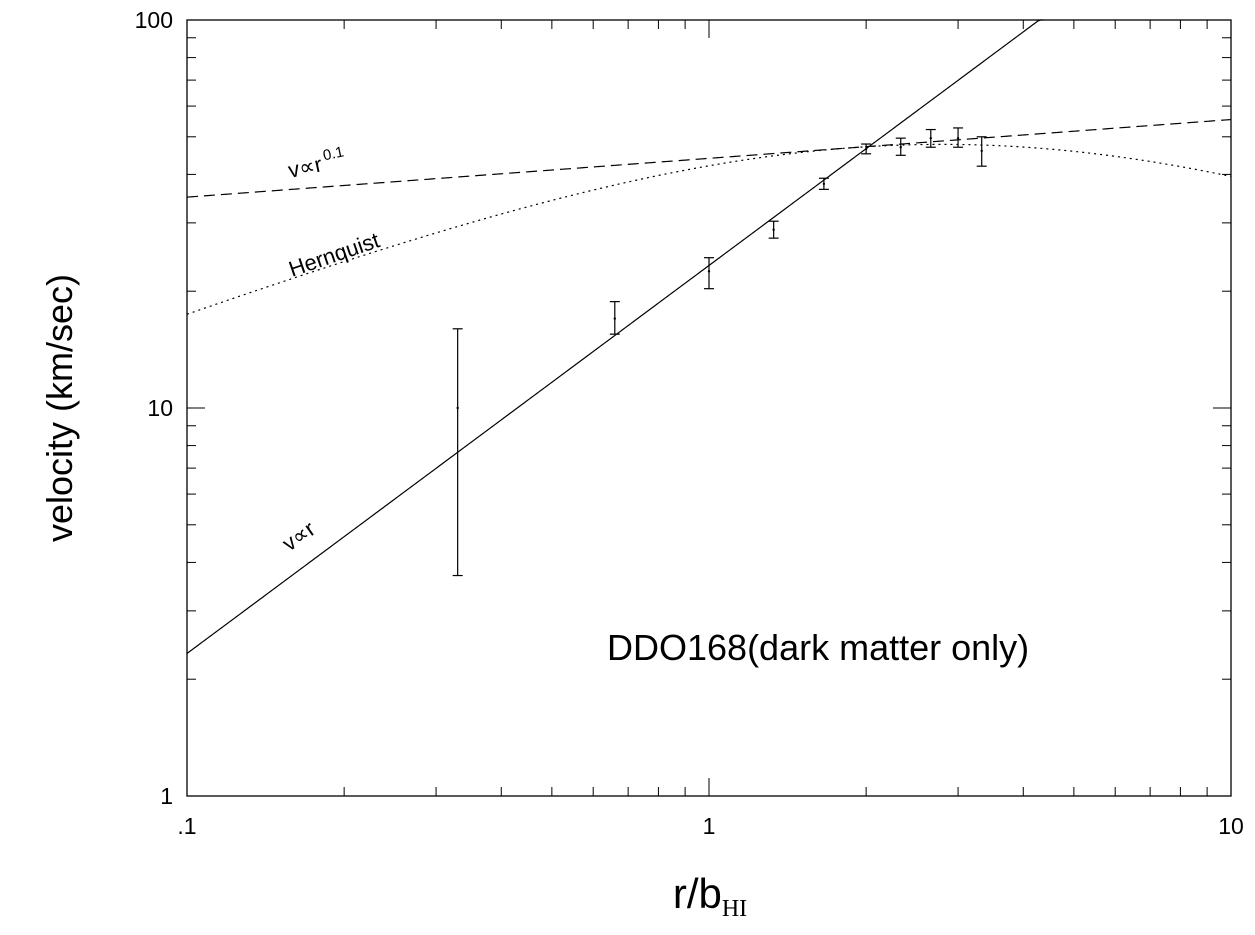  Describe the element at coordinates (166, 796) in the screenshot. I see `y-tick-label: 1` at that location.